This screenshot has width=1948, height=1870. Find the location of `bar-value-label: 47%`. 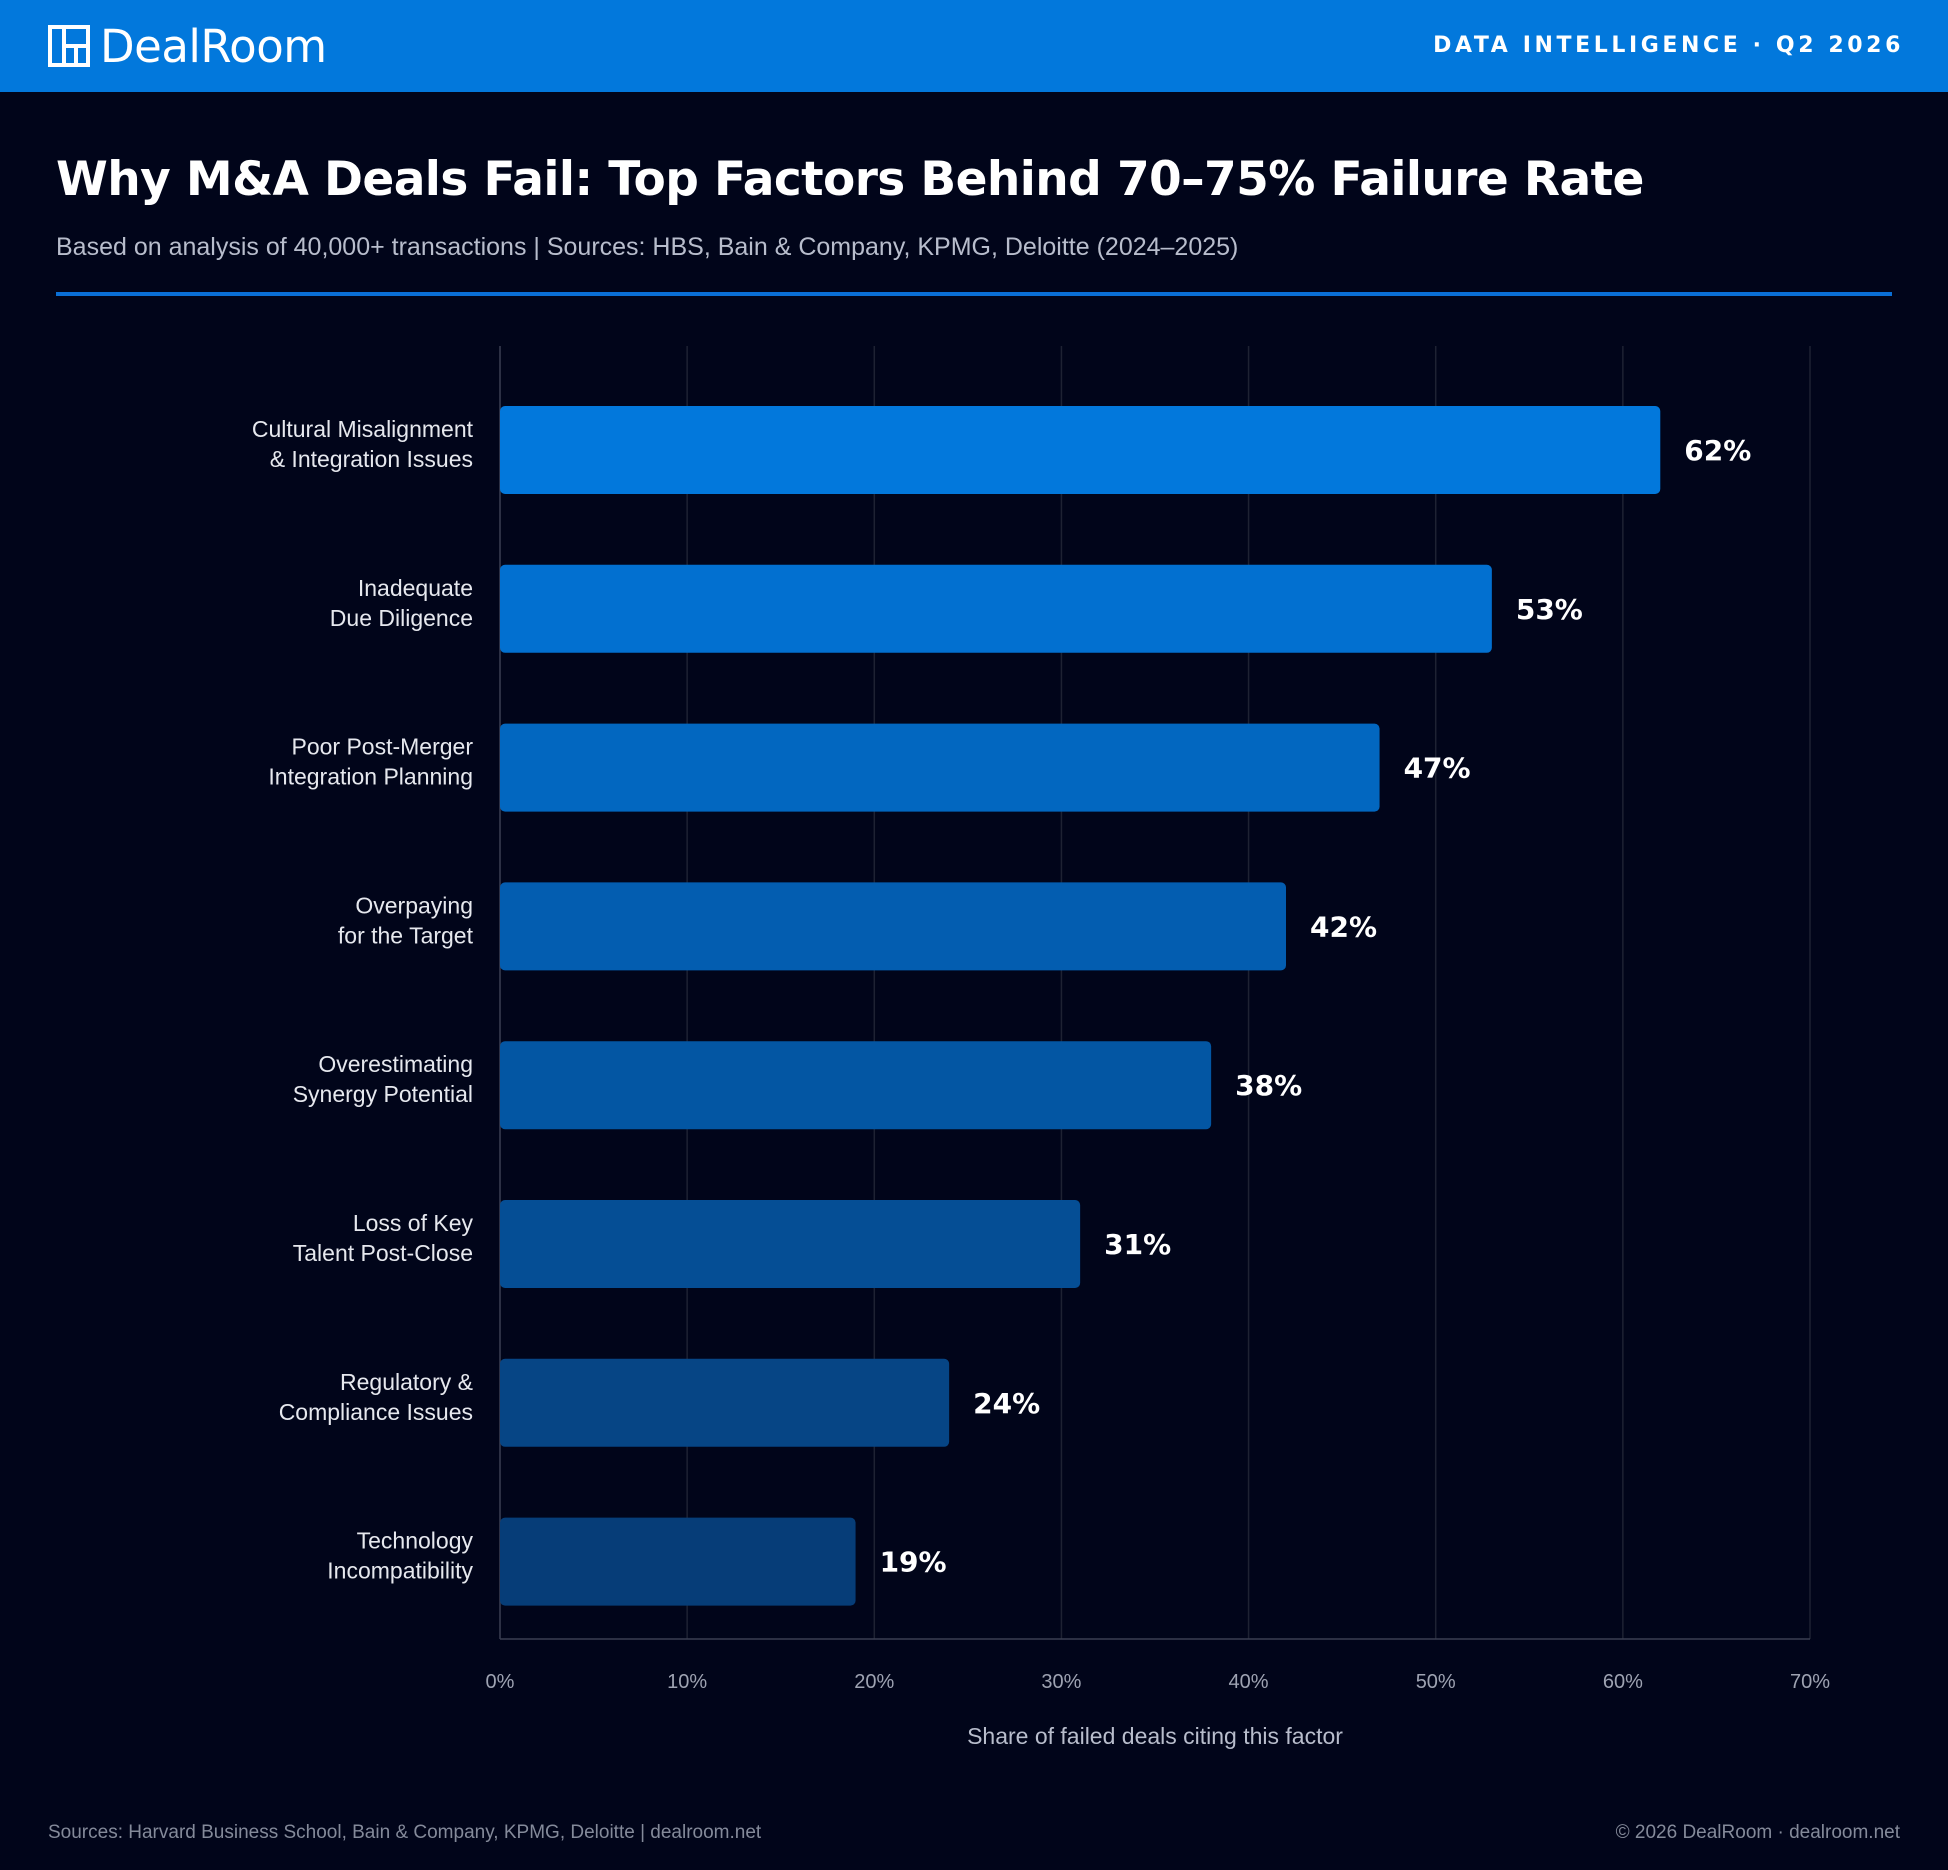

bar-value-label: 47% is located at coordinates (1437, 768).